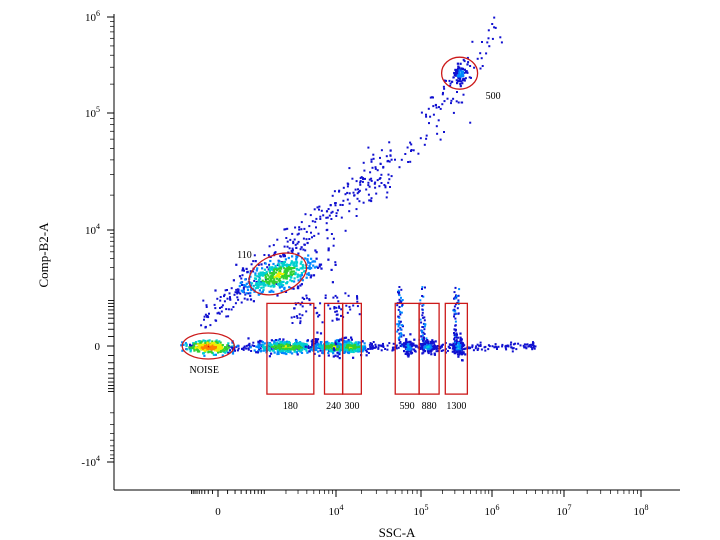 This screenshot has width=720, height=540. What do you see at coordinates (98, 347) in the screenshot?
I see `y-tick-base: 0` at bounding box center [98, 347].